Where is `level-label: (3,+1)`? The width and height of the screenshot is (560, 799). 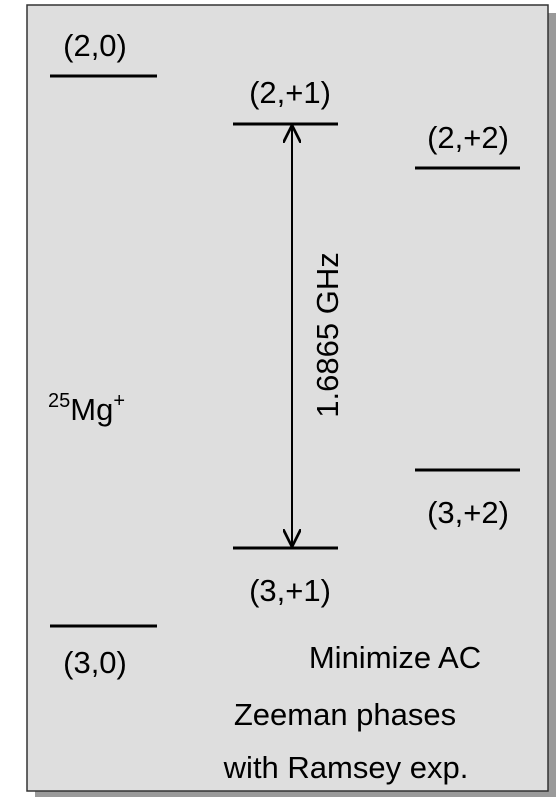 level-label: (3,+1) is located at coordinates (290, 590).